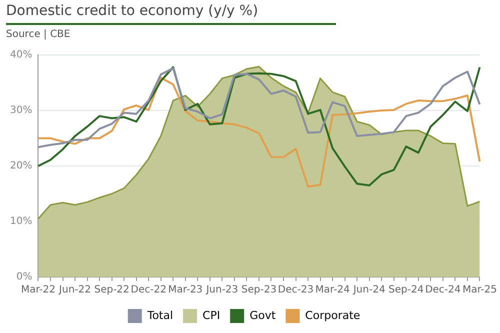 The image size is (500, 333). What do you see at coordinates (38, 34) in the screenshot?
I see `chart-subtitle: Source | CBE` at bounding box center [38, 34].